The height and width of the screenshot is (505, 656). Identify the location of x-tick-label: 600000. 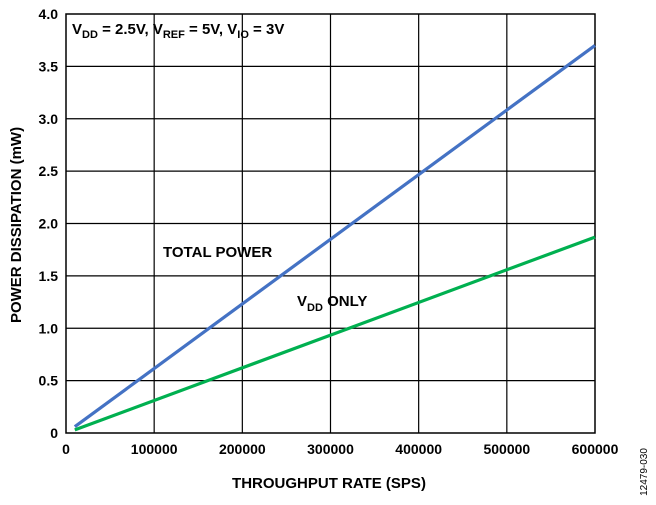
(595, 449).